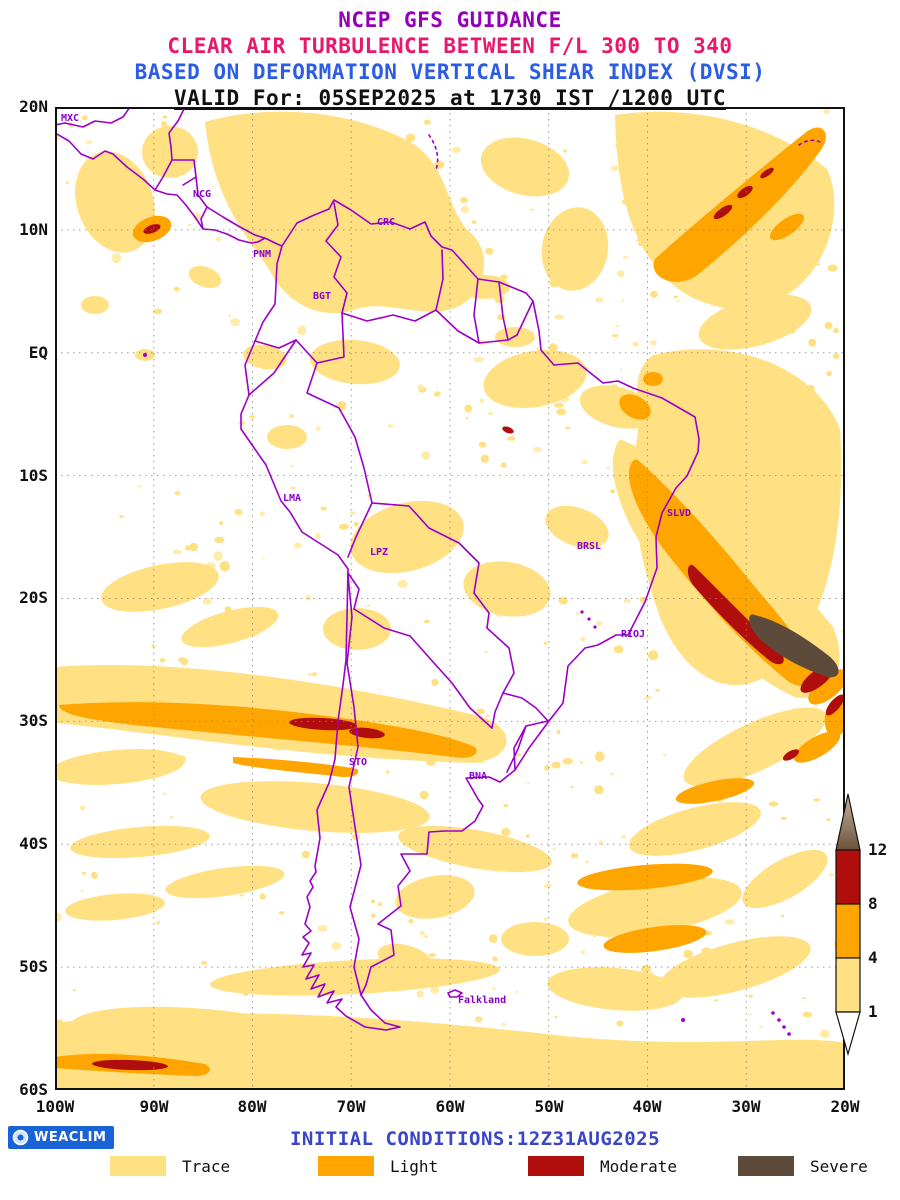 This screenshot has width=900, height=1200. What do you see at coordinates (160, 188) in the screenshot?
I see `central-america-pacific-coast` at bounding box center [160, 188].